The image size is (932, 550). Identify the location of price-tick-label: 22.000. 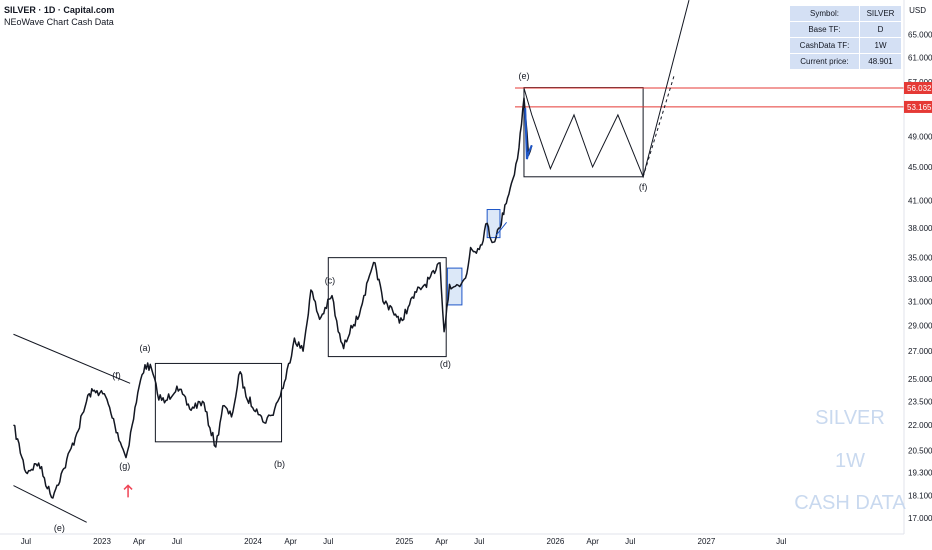
(920, 425).